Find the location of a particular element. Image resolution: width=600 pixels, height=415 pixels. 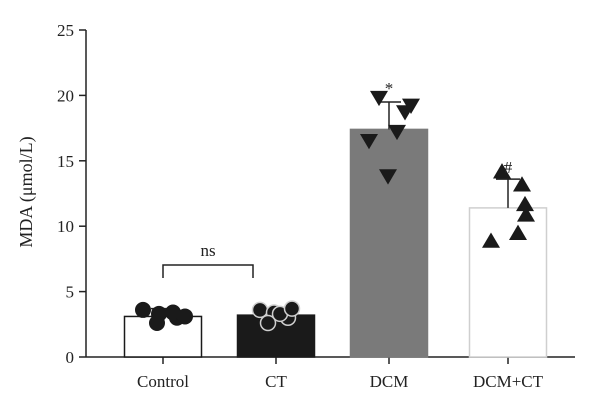

significance-bracket is located at coordinates (208, 271).